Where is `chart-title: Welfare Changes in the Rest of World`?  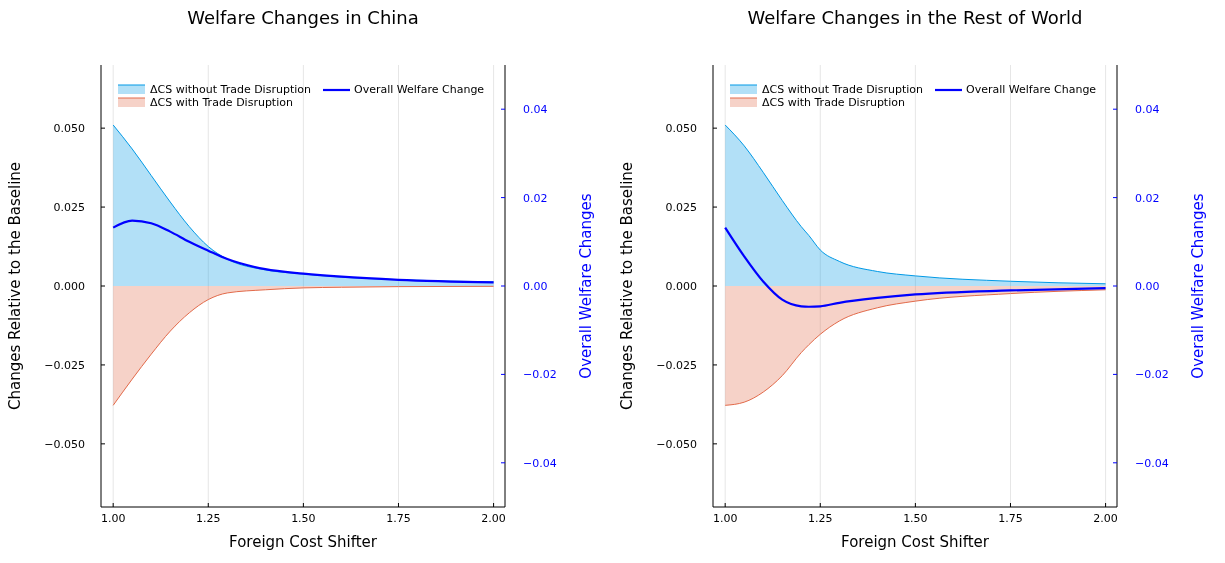
chart-title: Welfare Changes in the Rest of World is located at coordinates (915, 17).